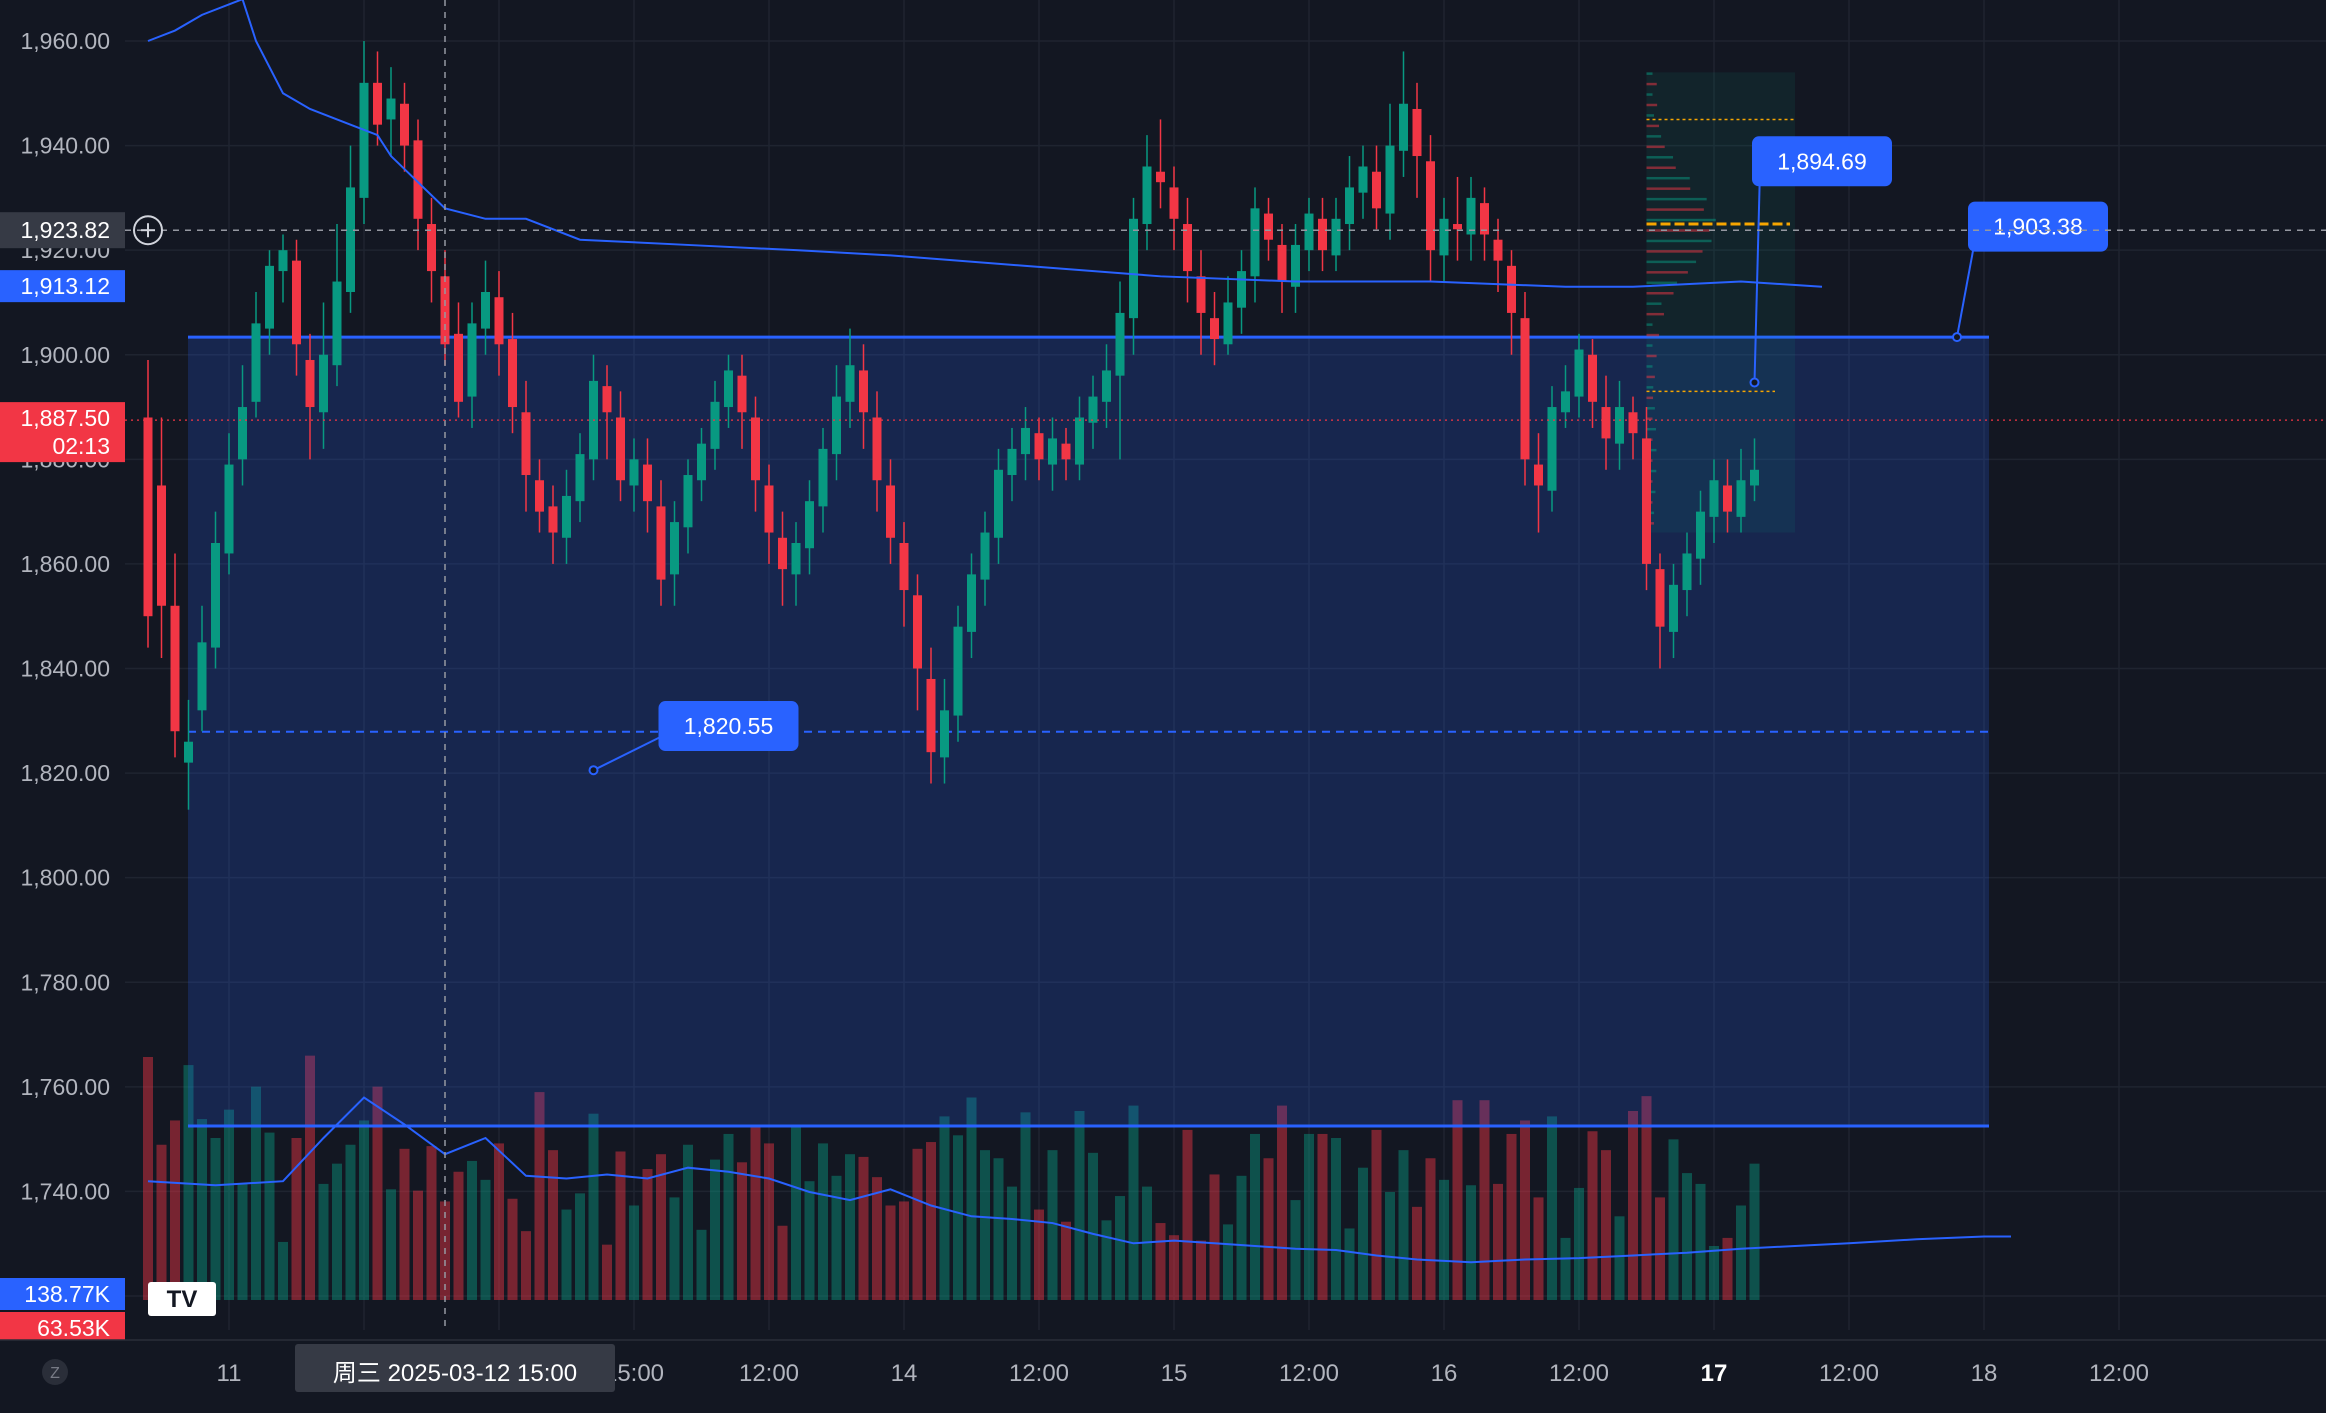  I want to click on add-alert-icon, so click(148, 230).